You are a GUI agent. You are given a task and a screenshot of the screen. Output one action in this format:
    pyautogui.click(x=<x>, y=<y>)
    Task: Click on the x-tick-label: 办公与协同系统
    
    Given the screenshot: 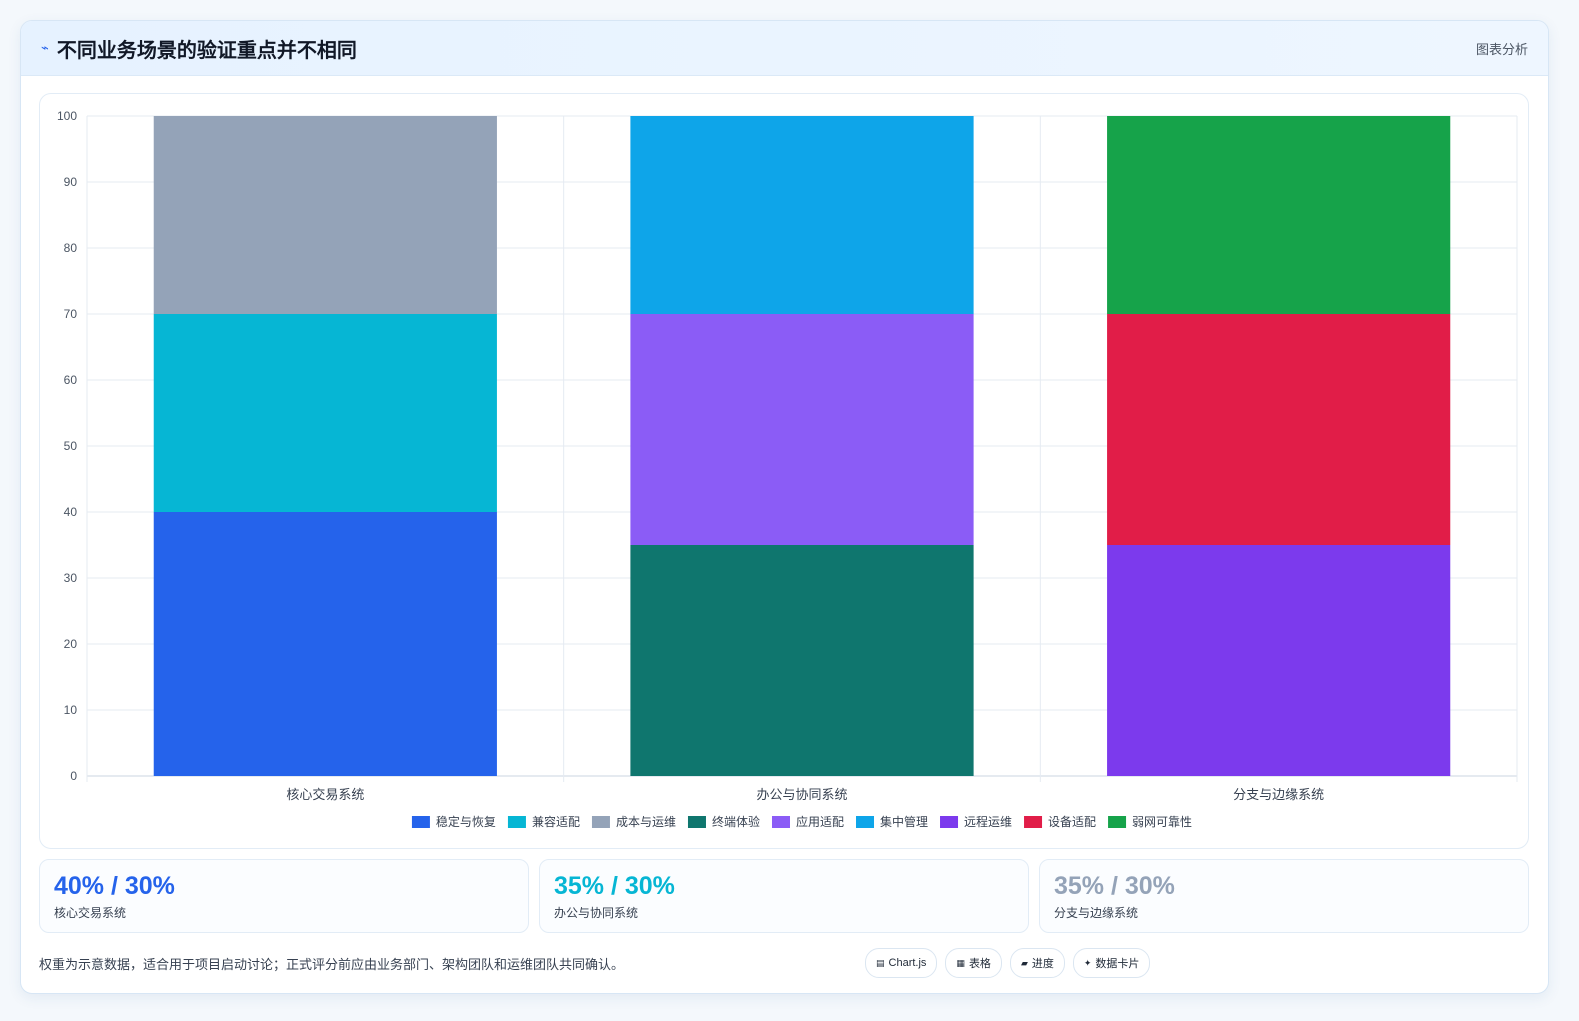 What is the action you would take?
    pyautogui.click(x=801, y=794)
    